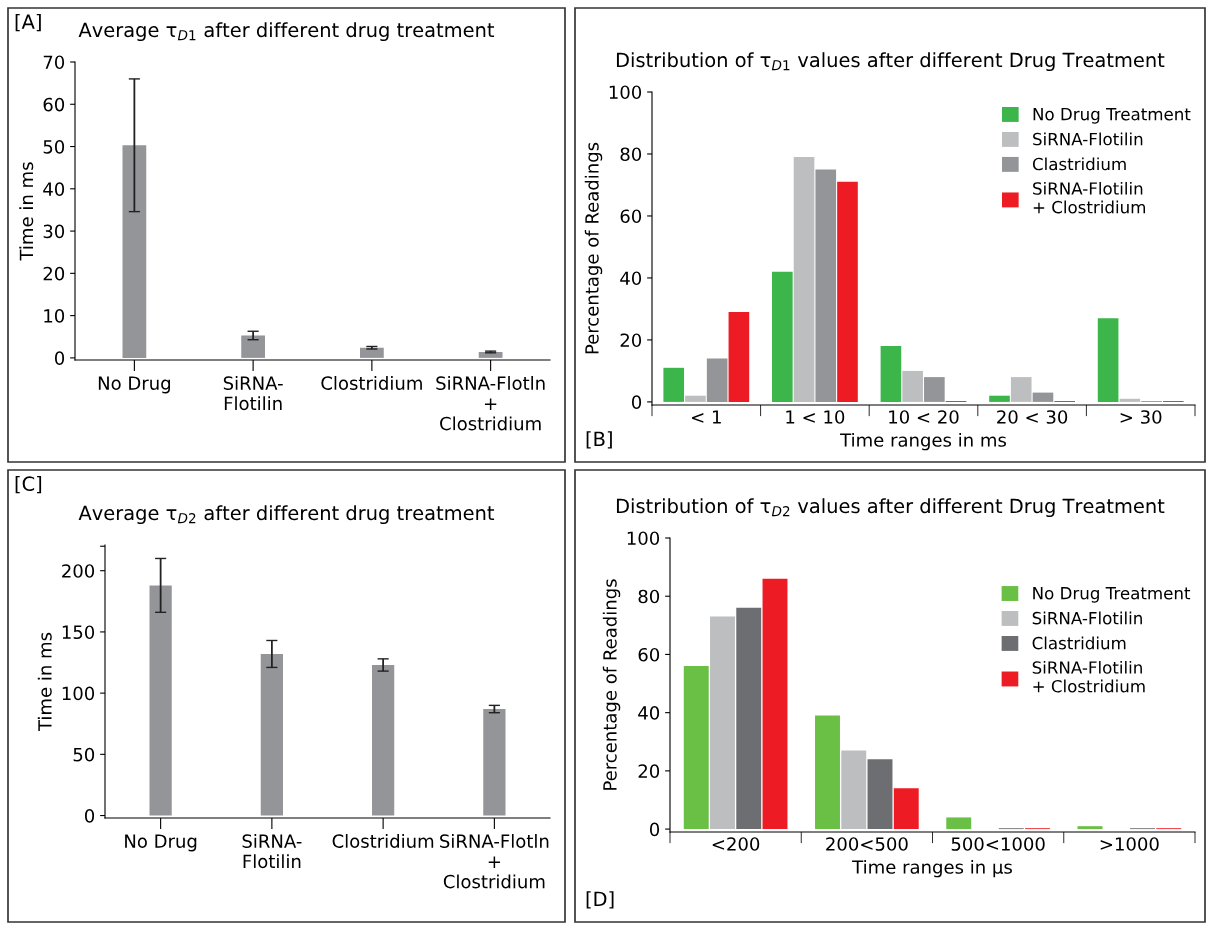 Image resolution: width=1210 pixels, height=929 pixels. I want to click on text: [C], so click(28, 485).